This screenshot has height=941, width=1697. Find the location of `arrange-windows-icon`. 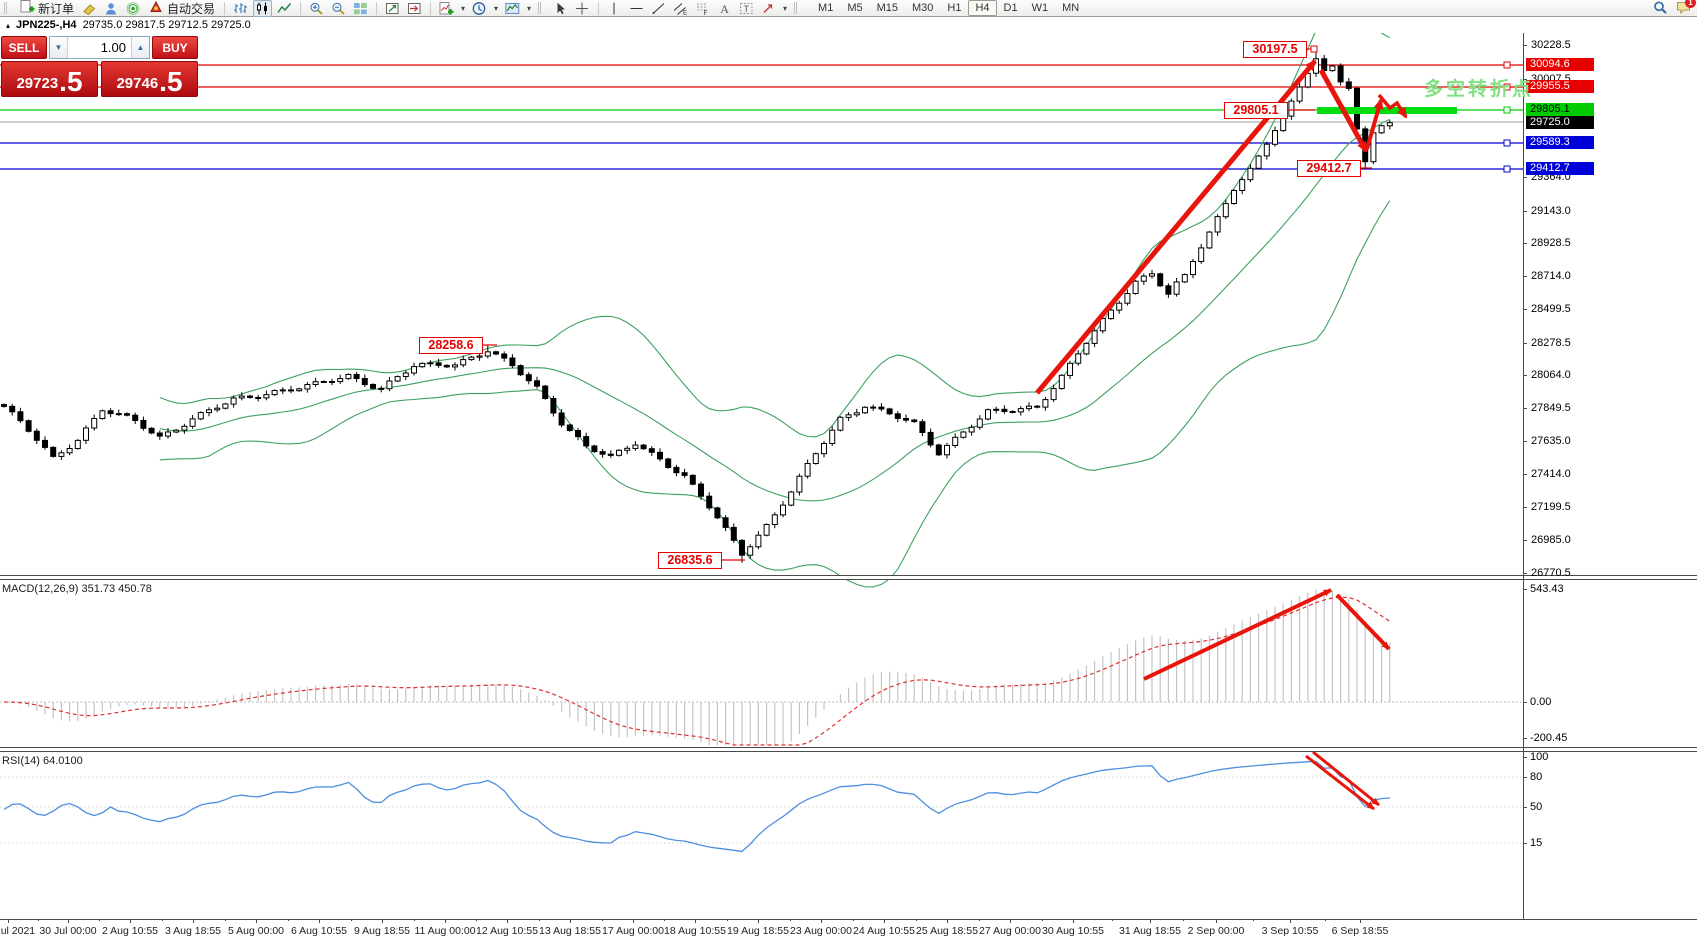

arrange-windows-icon is located at coordinates (392, 8).